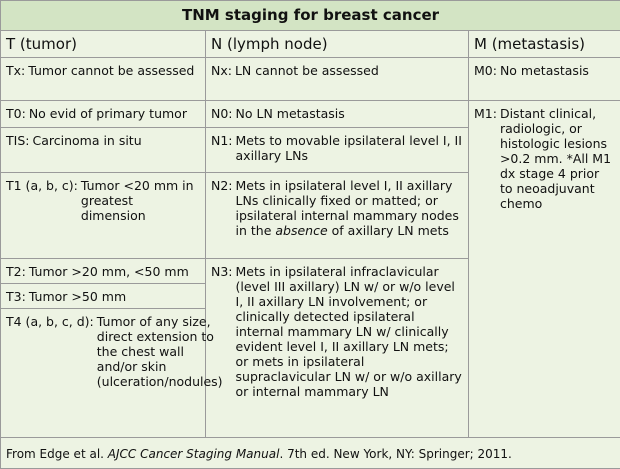 The height and width of the screenshot is (469, 620). I want to click on cell: Tx:Tumor cannot be assessed, so click(103, 79).